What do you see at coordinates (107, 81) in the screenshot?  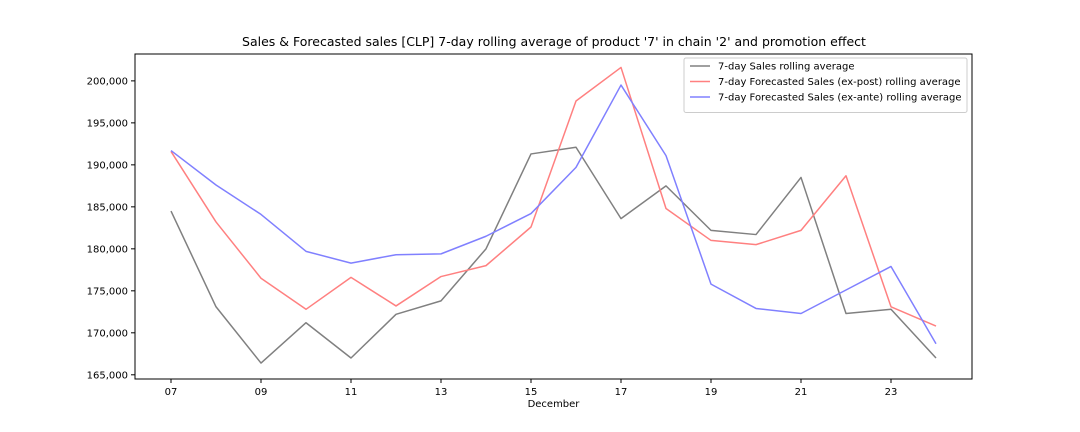 I see `y-tick-label: 200,000` at bounding box center [107, 81].